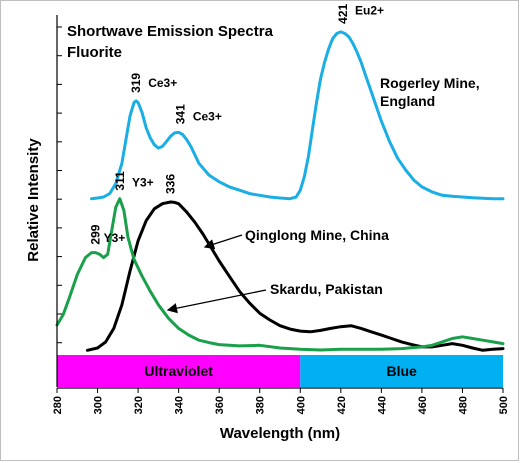 The image size is (531, 463). I want to click on band-blue, so click(401, 371).